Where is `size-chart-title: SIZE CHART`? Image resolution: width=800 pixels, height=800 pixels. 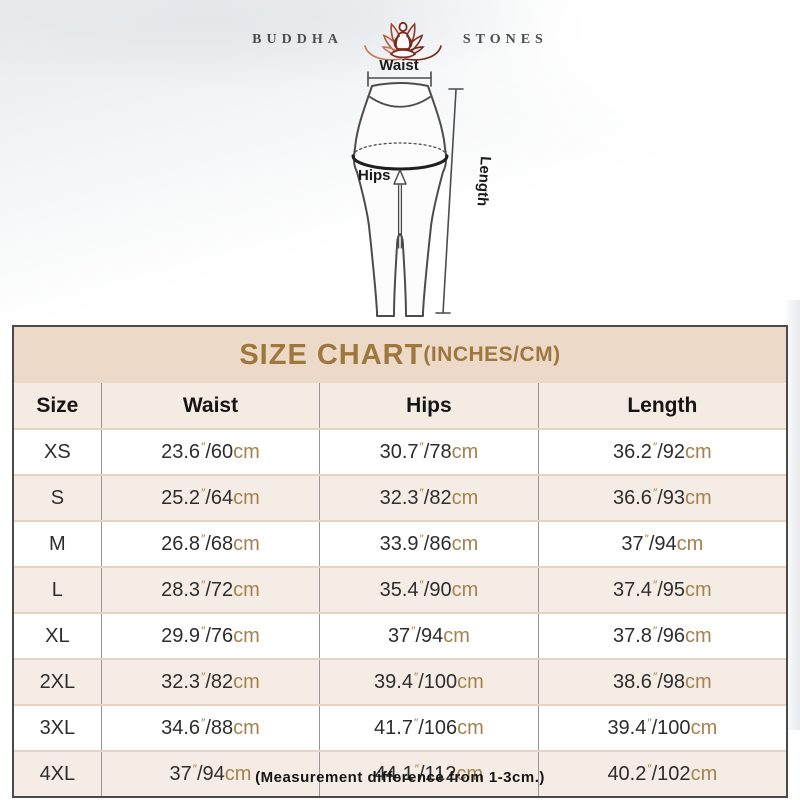 size-chart-title: SIZE CHART is located at coordinates (331, 354).